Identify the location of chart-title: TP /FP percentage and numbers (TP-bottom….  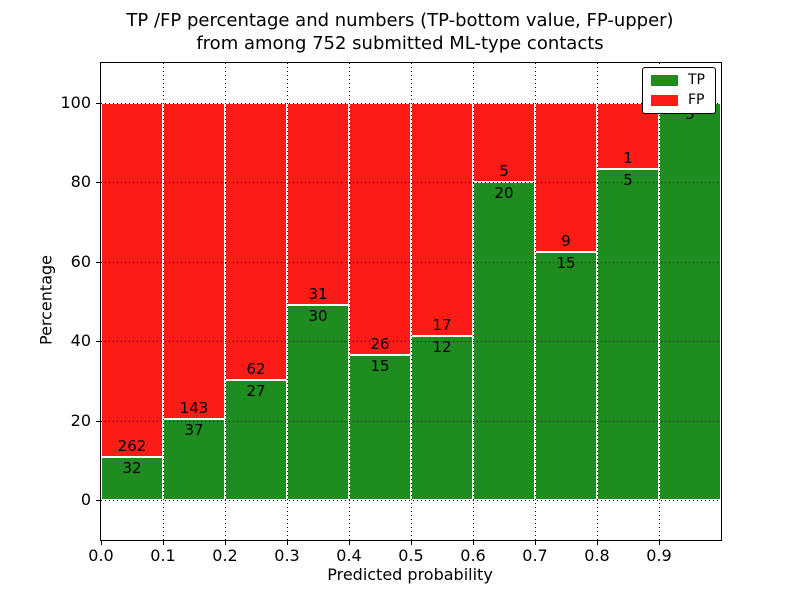
(400, 32).